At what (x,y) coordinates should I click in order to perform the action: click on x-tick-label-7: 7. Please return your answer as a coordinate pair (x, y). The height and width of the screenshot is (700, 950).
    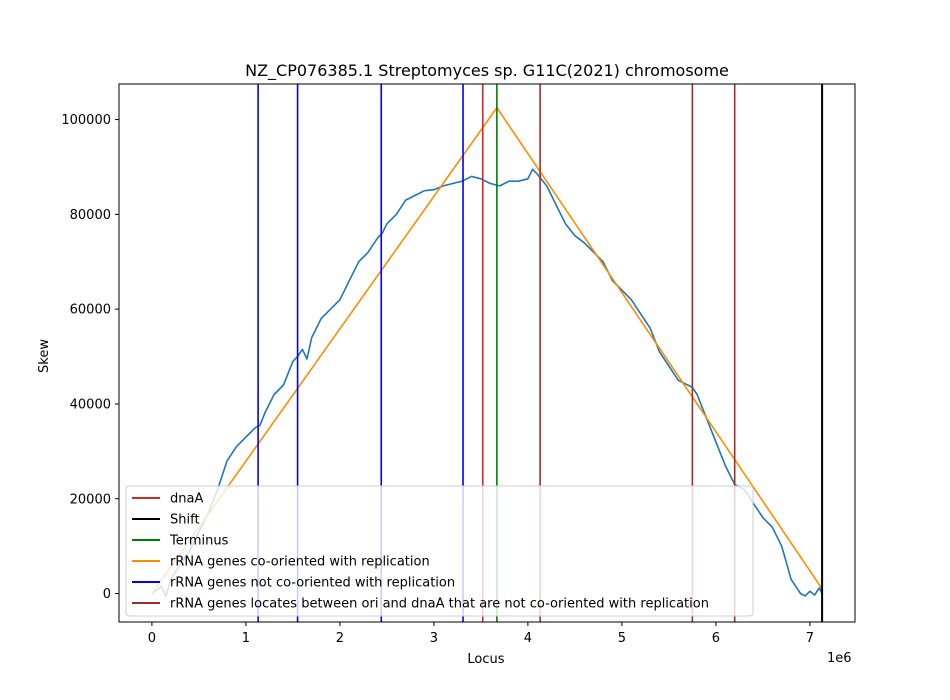
    Looking at the image, I should click on (810, 638).